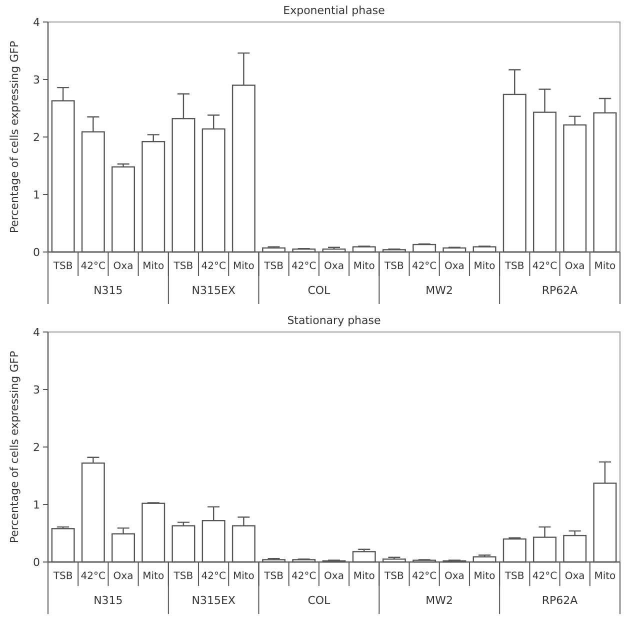 This screenshot has width=628, height=620. What do you see at coordinates (334, 320) in the screenshot?
I see `chart-title: Stationary phase` at bounding box center [334, 320].